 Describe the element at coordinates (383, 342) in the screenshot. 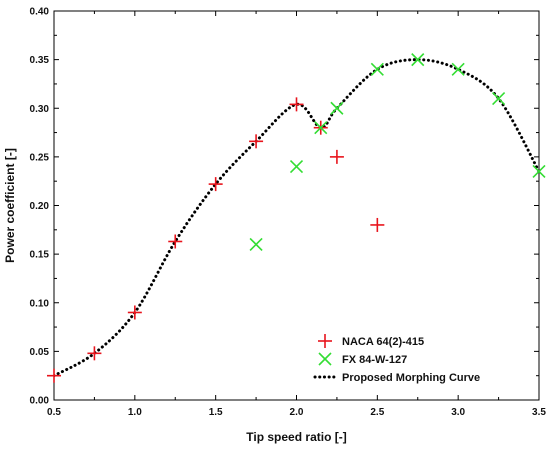

I see `legend-label: NACA 64(2)-415` at that location.